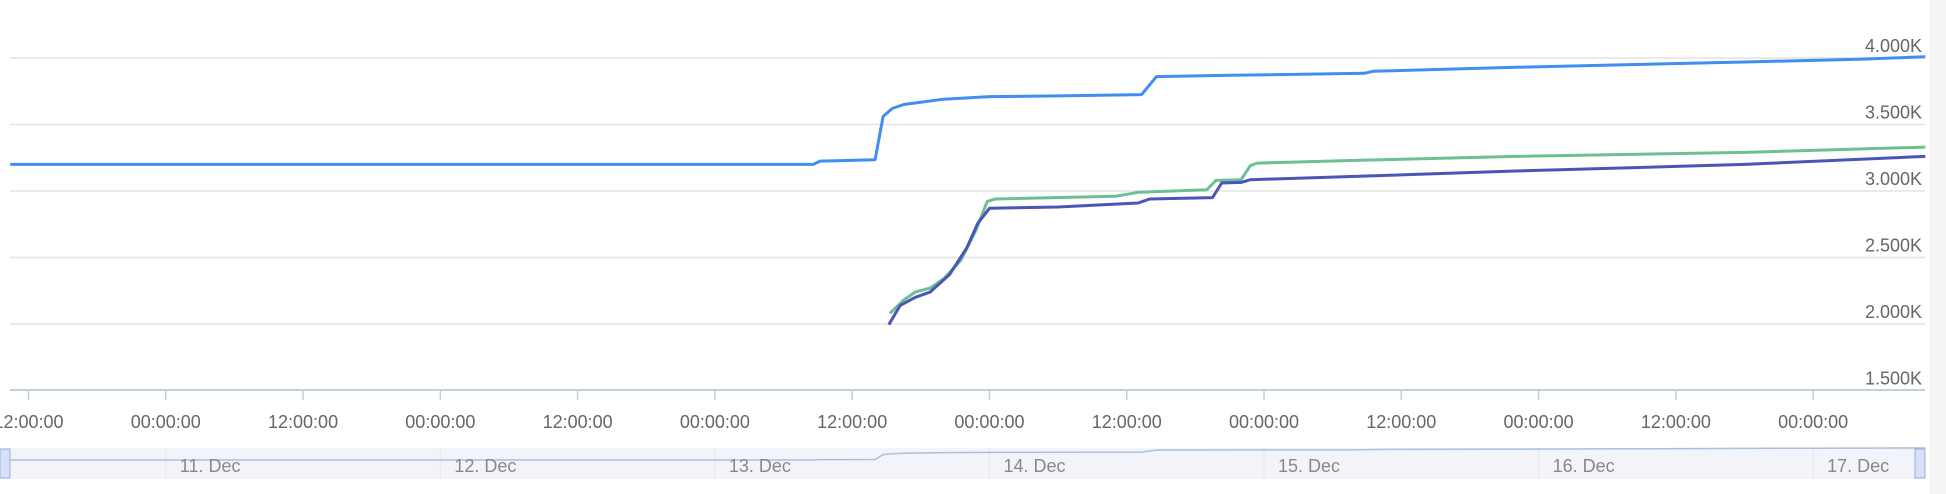  What do you see at coordinates (1893, 212) in the screenshot?
I see `y-axis-labels: 1.500K 2.000K 2.500K 3.000K 3.500K 4.000K` at bounding box center [1893, 212].